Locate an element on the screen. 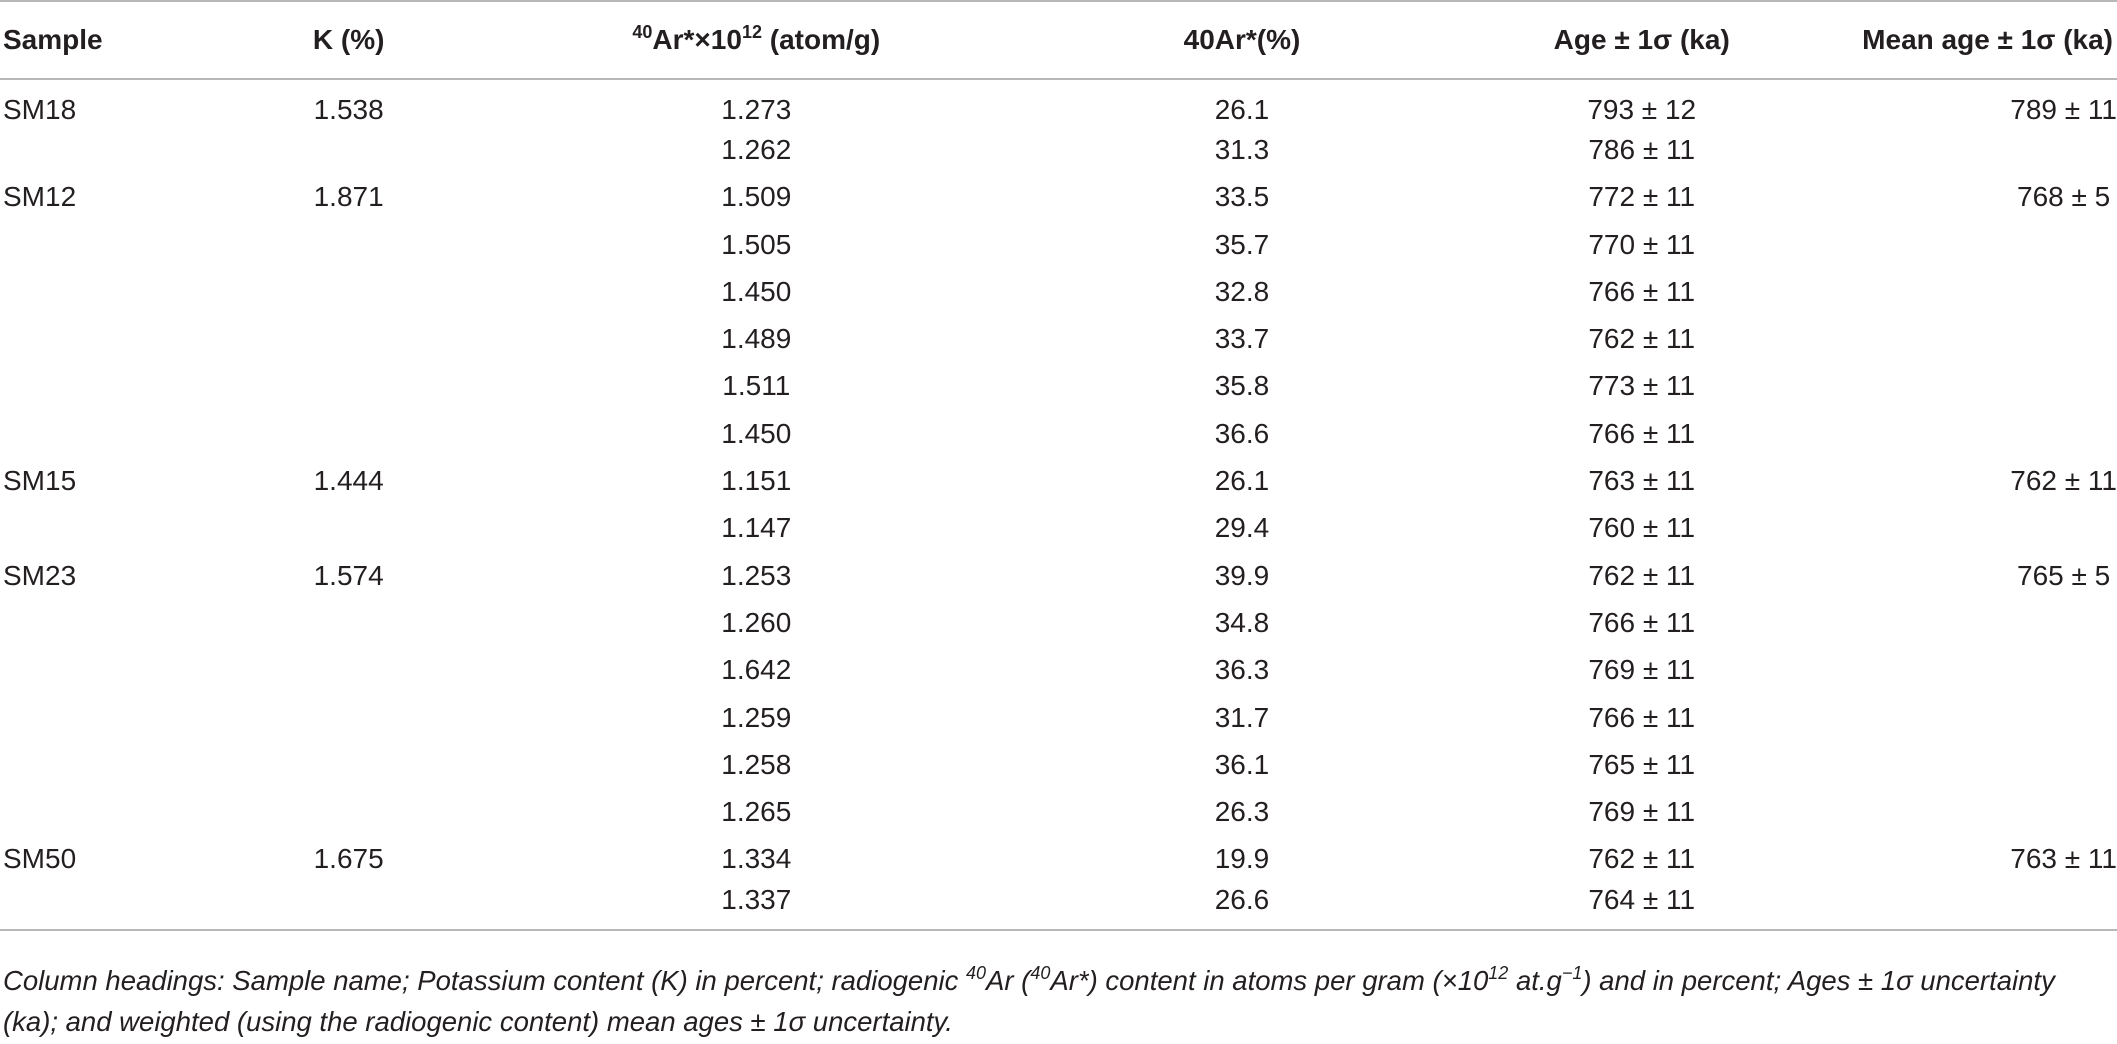 The image size is (2117, 1044). header-k: K (%) is located at coordinates (348, 40).